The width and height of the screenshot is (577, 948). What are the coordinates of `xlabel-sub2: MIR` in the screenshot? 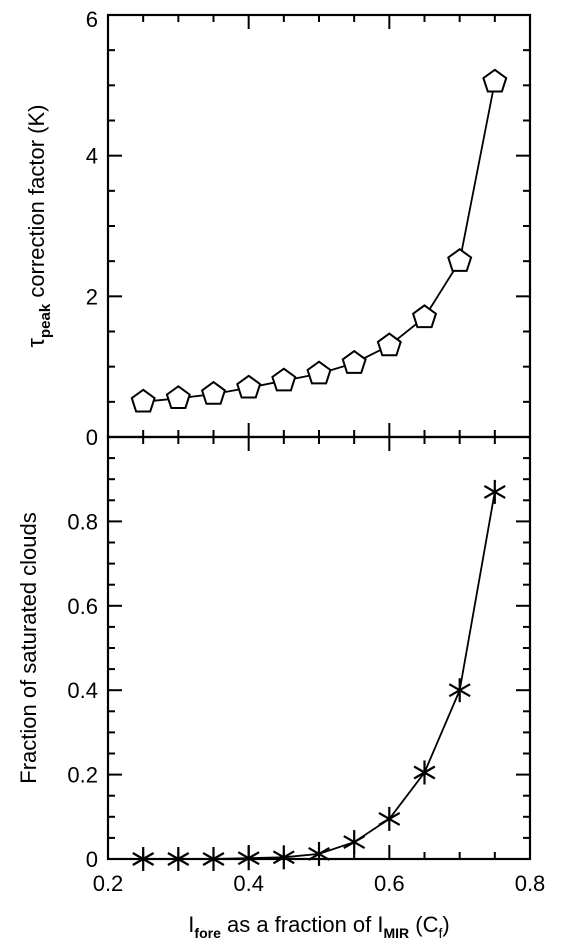 It's located at (397, 933).